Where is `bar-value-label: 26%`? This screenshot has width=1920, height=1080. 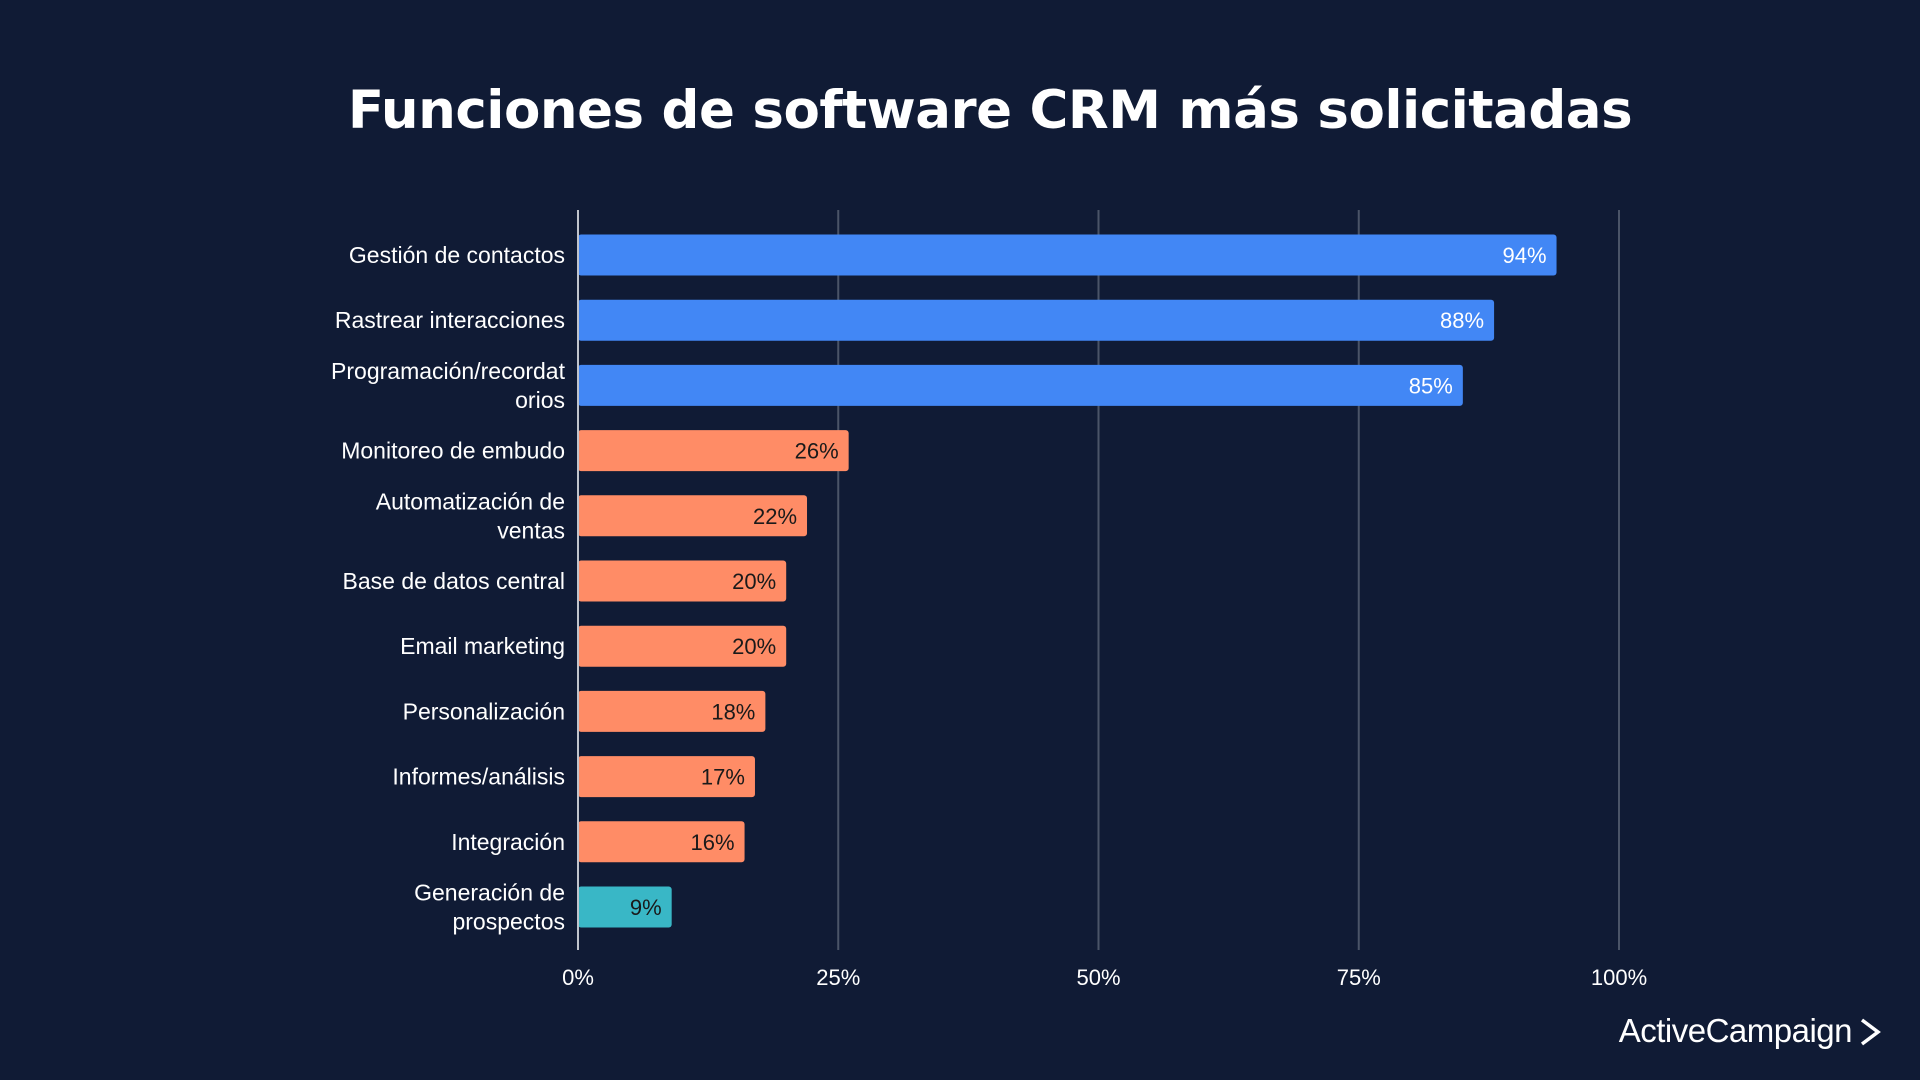
bar-value-label: 26% is located at coordinates (817, 451).